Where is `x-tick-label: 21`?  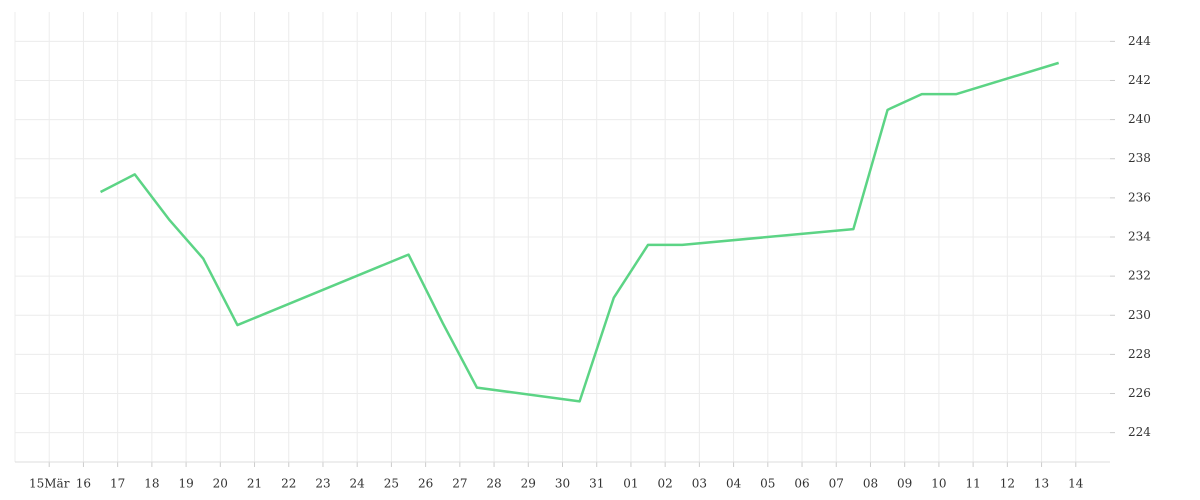 x-tick-label: 21 is located at coordinates (254, 484).